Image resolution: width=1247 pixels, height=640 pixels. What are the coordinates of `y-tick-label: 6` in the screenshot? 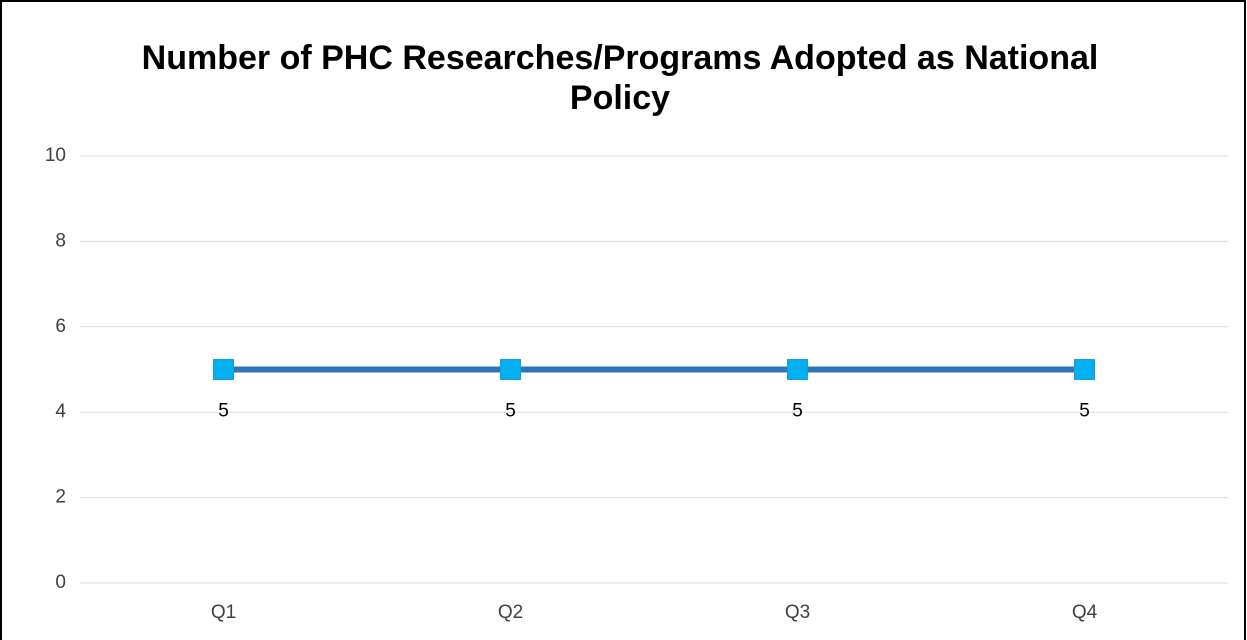 It's located at (60, 326).